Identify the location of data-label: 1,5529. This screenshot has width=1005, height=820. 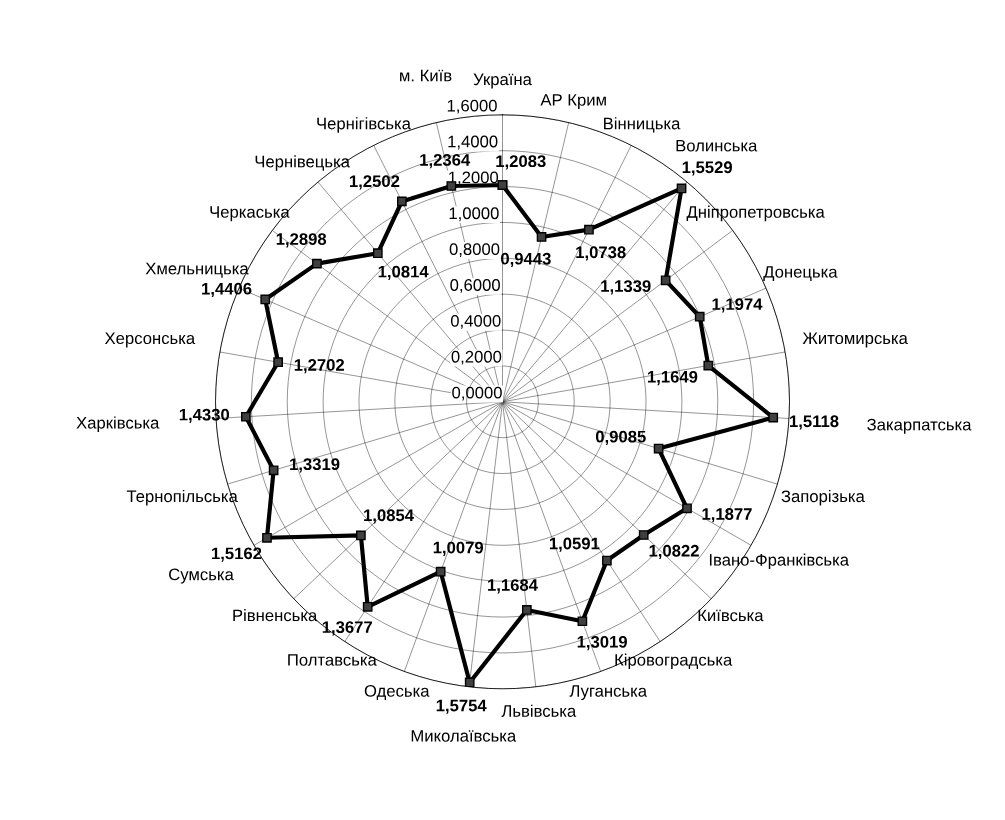
(707, 168).